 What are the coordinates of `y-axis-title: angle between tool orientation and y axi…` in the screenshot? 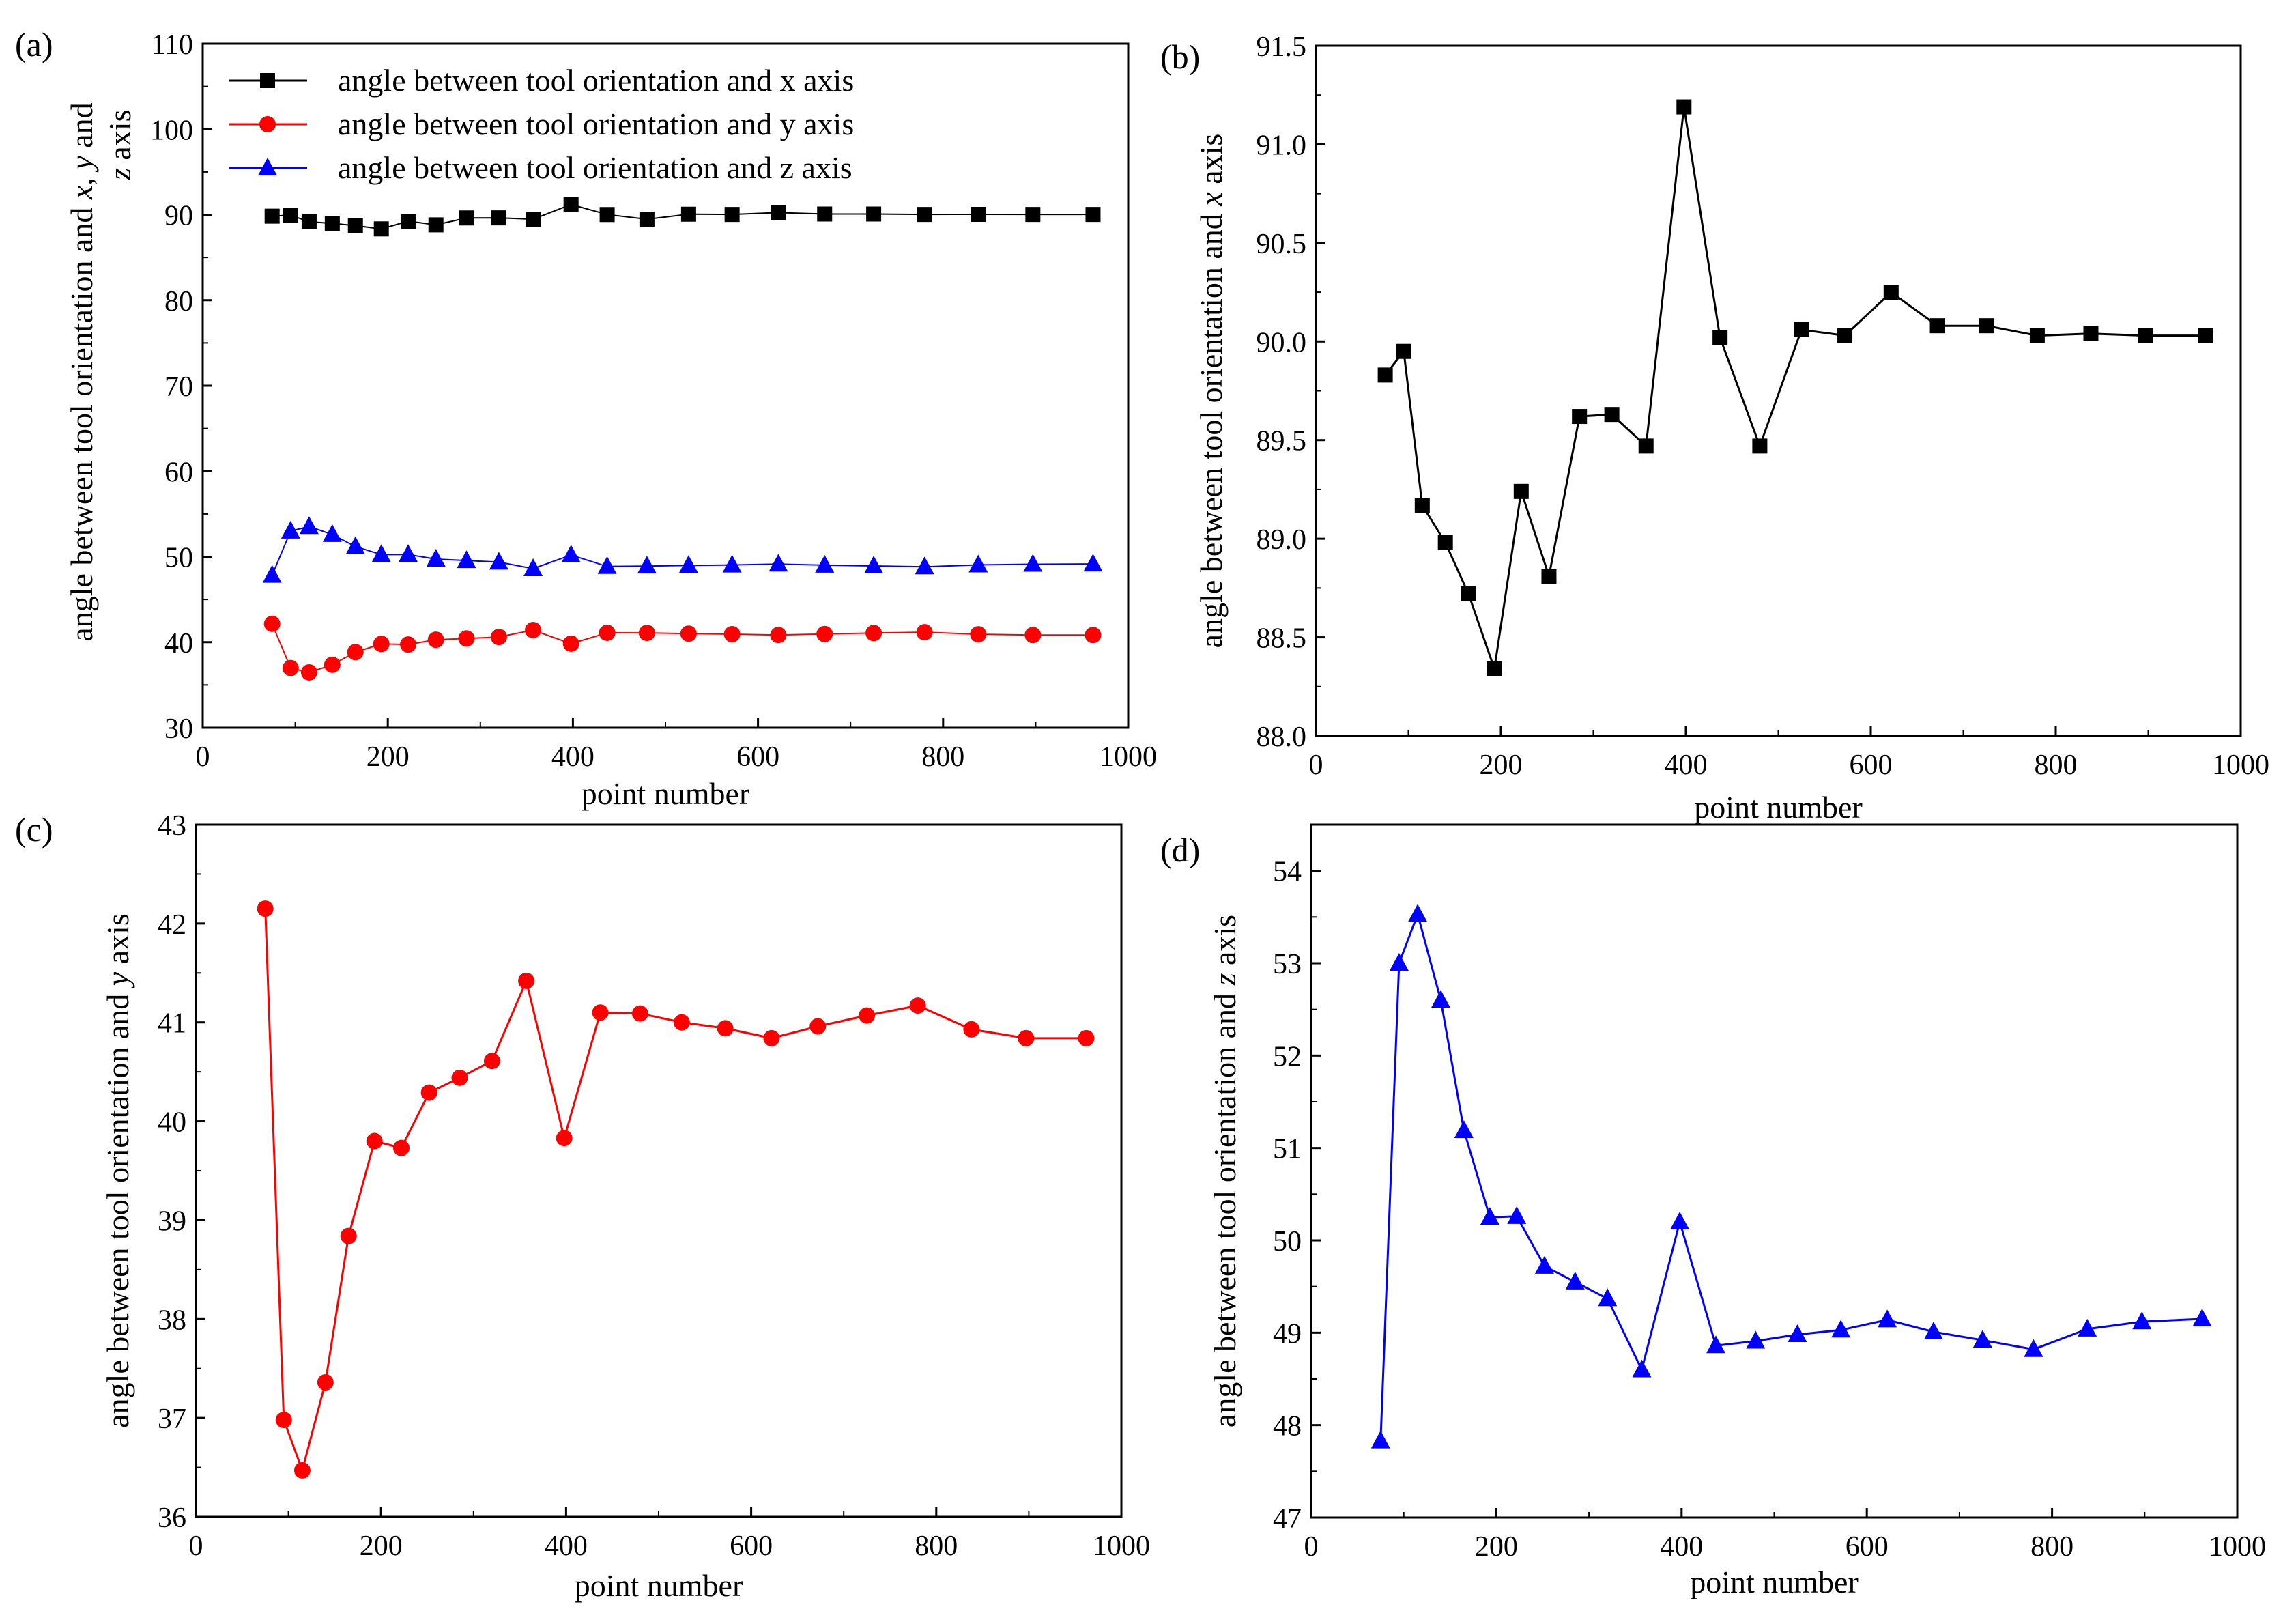 It's located at (118, 1170).